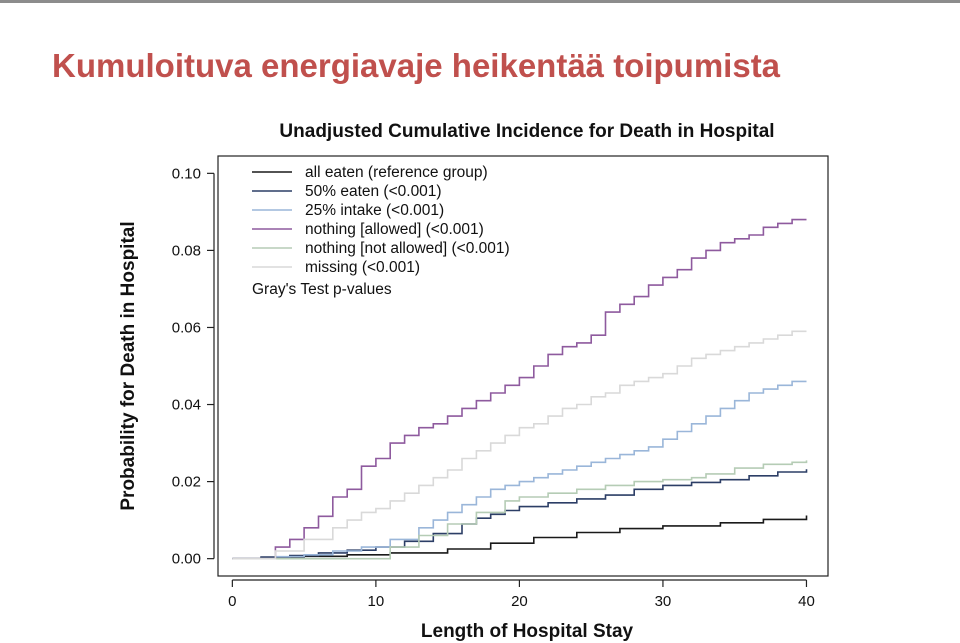 This screenshot has width=960, height=643. Describe the element at coordinates (806, 601) in the screenshot. I see `x-tick-label: 40` at that location.